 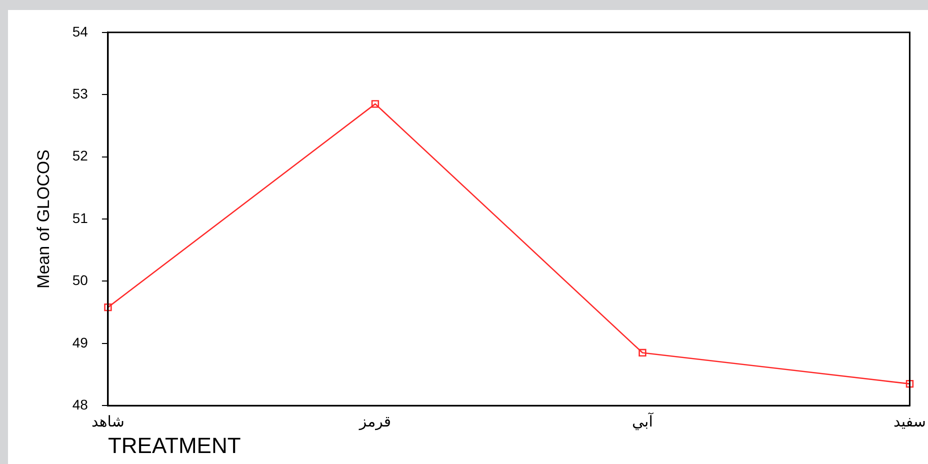 I want to click on y-tick-label: 53, so click(x=80, y=93).